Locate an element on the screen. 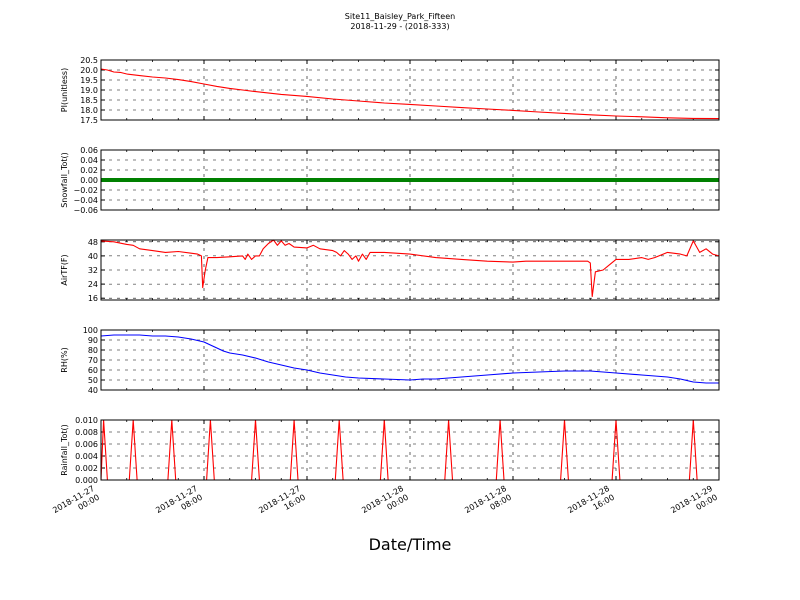 The width and height of the screenshot is (800, 600). y-tick-label: 18.5 is located at coordinates (89, 100).